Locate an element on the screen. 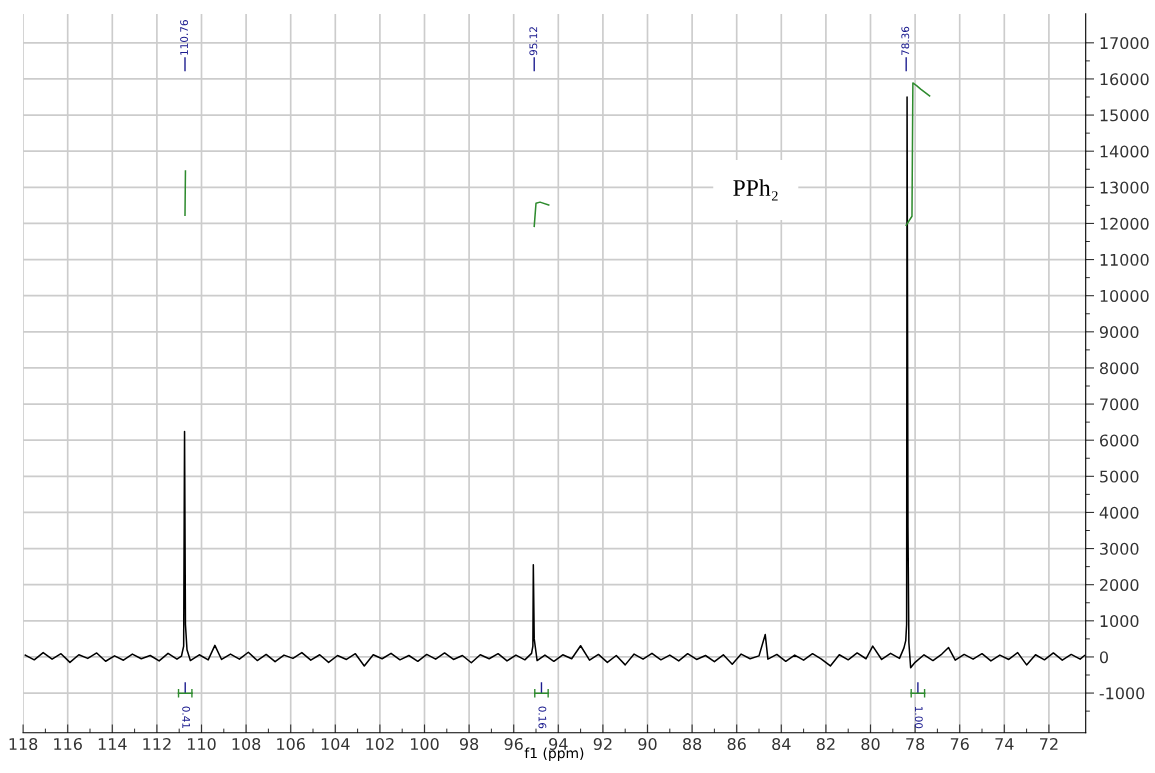  y-tick-label: 11000 is located at coordinates (1124, 259).